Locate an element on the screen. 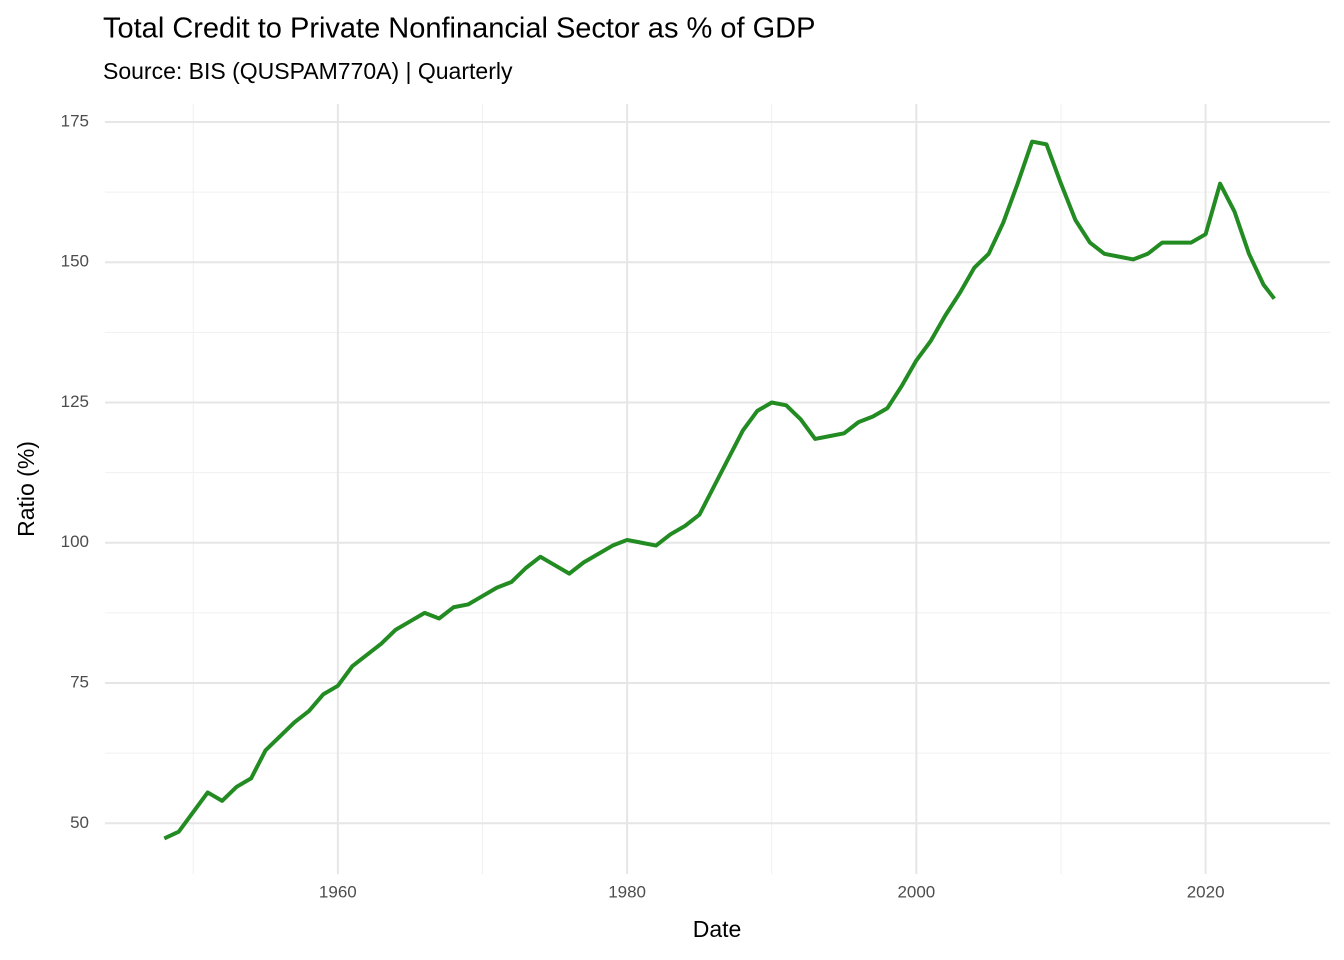 This screenshot has height=960, width=1344. x-tick-label: 2020 is located at coordinates (1206, 891).